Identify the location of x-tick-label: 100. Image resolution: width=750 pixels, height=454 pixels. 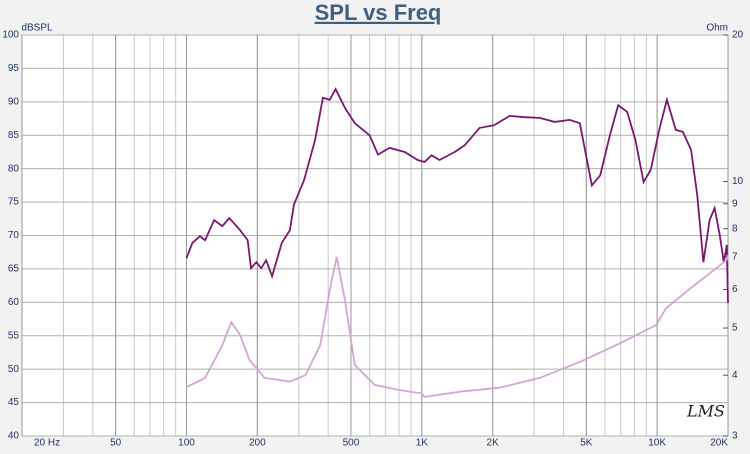
(186, 443).